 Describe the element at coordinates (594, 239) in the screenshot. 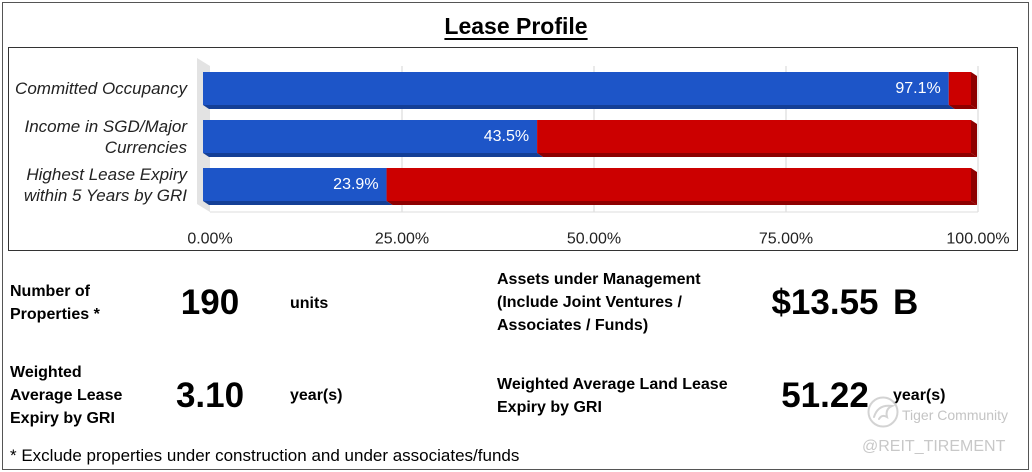

I see `x-tick-label: 50.00%` at that location.